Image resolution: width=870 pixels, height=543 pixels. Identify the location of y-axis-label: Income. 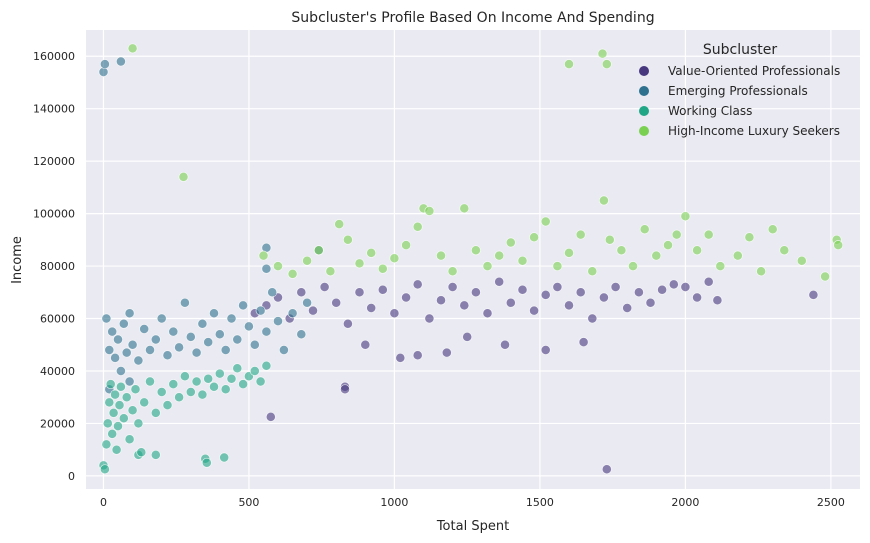
(17, 260).